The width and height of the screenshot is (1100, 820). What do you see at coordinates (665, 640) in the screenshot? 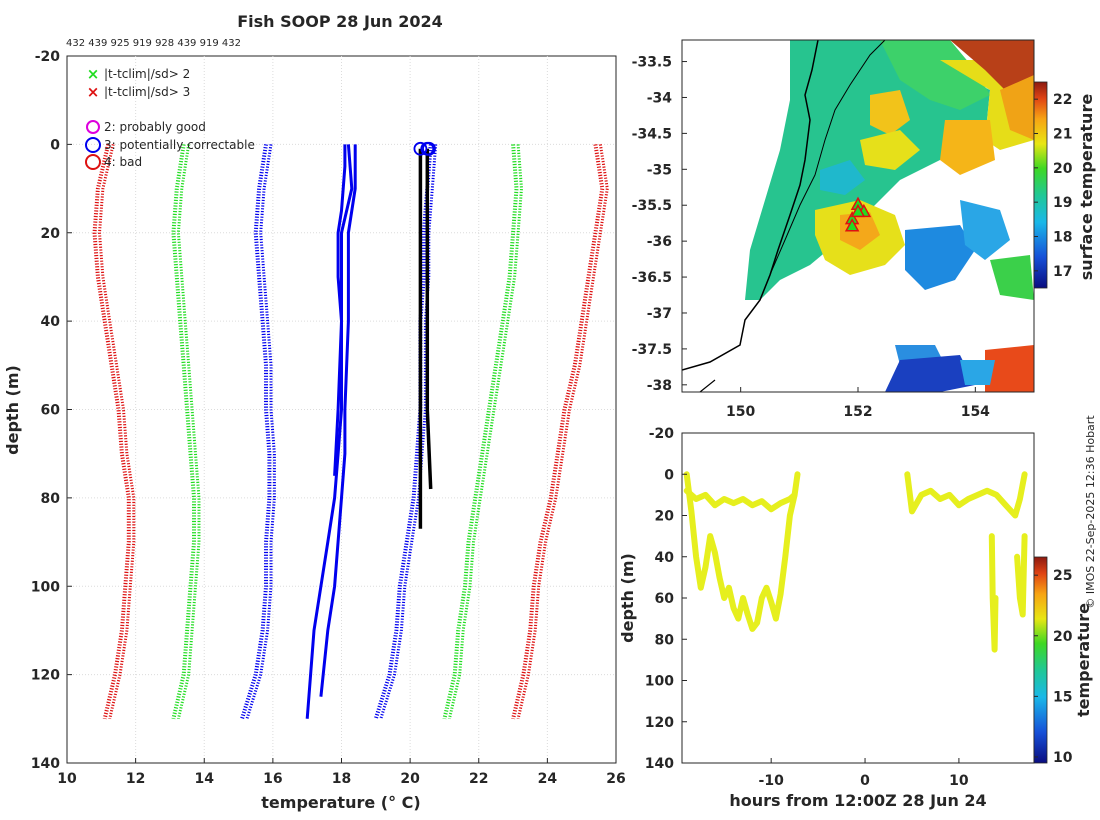
I see `time-y-tick-label: 80` at bounding box center [665, 640].